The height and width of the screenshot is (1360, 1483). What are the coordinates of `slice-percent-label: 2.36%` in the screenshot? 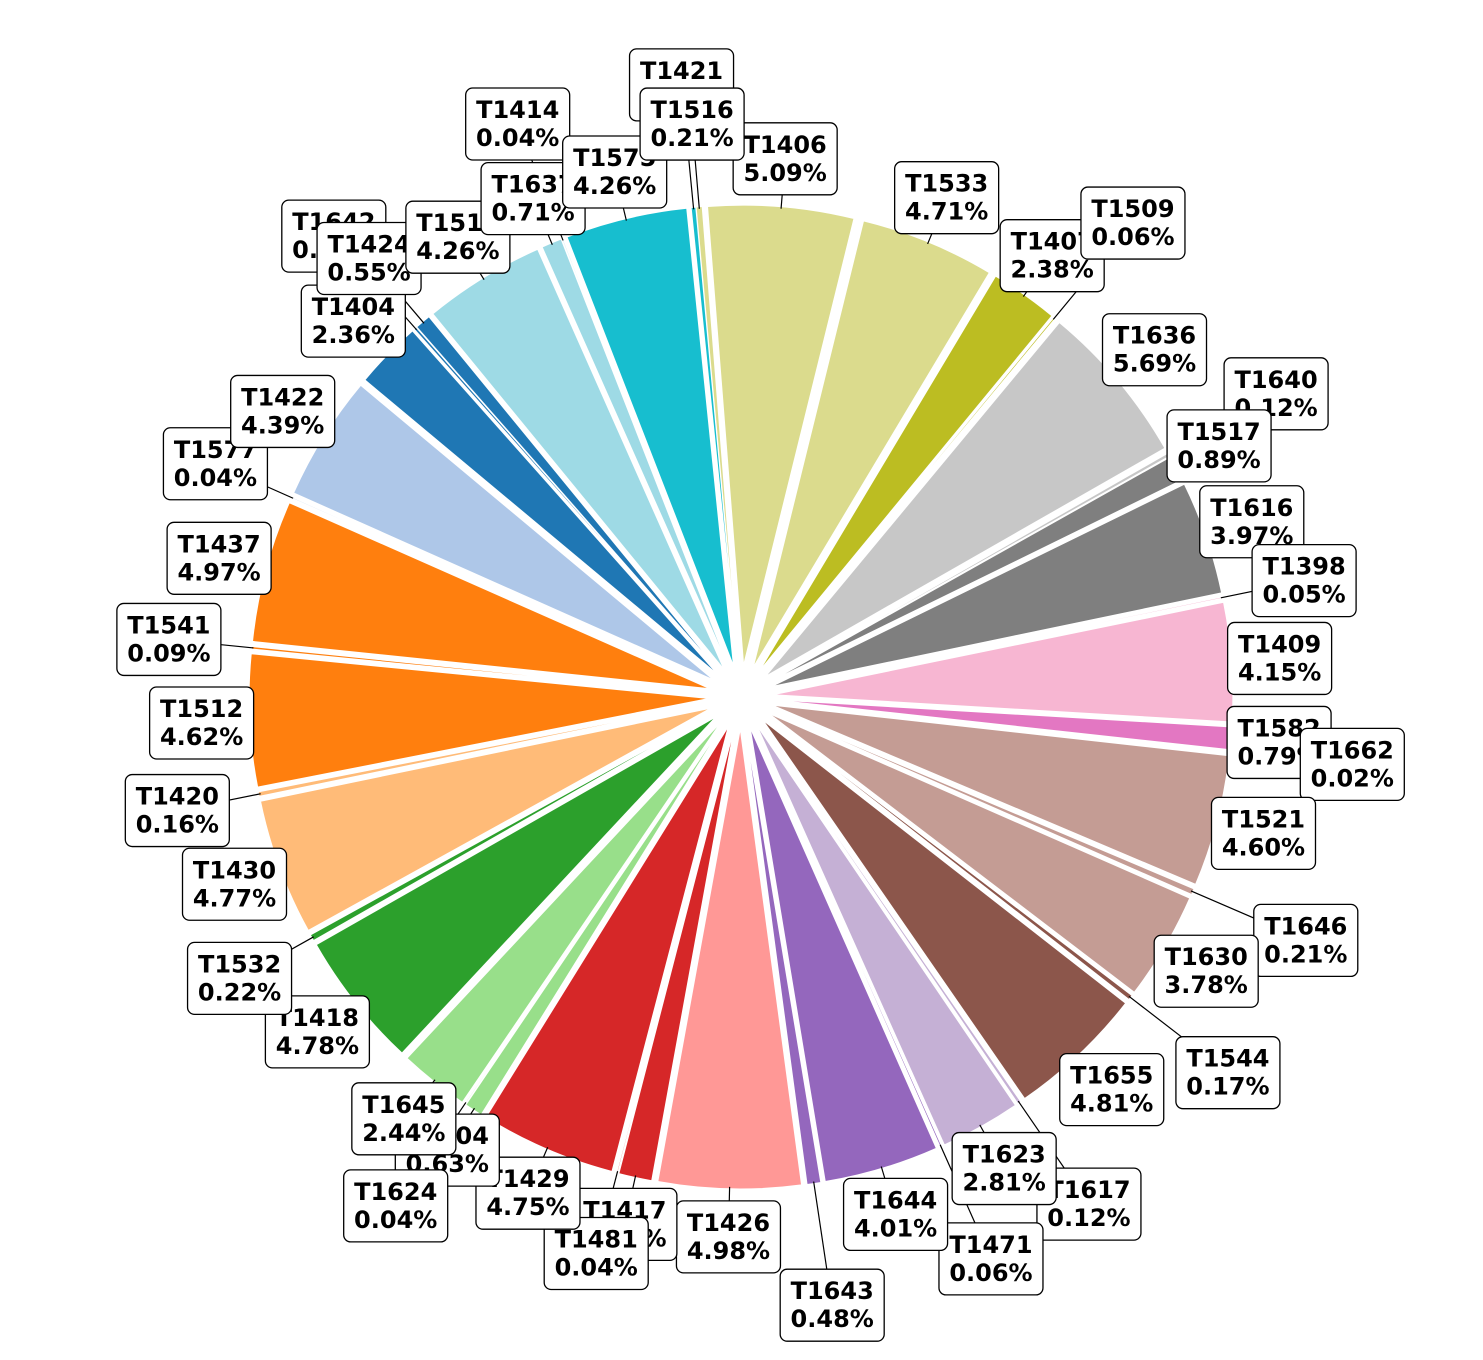 It's located at (353, 335).